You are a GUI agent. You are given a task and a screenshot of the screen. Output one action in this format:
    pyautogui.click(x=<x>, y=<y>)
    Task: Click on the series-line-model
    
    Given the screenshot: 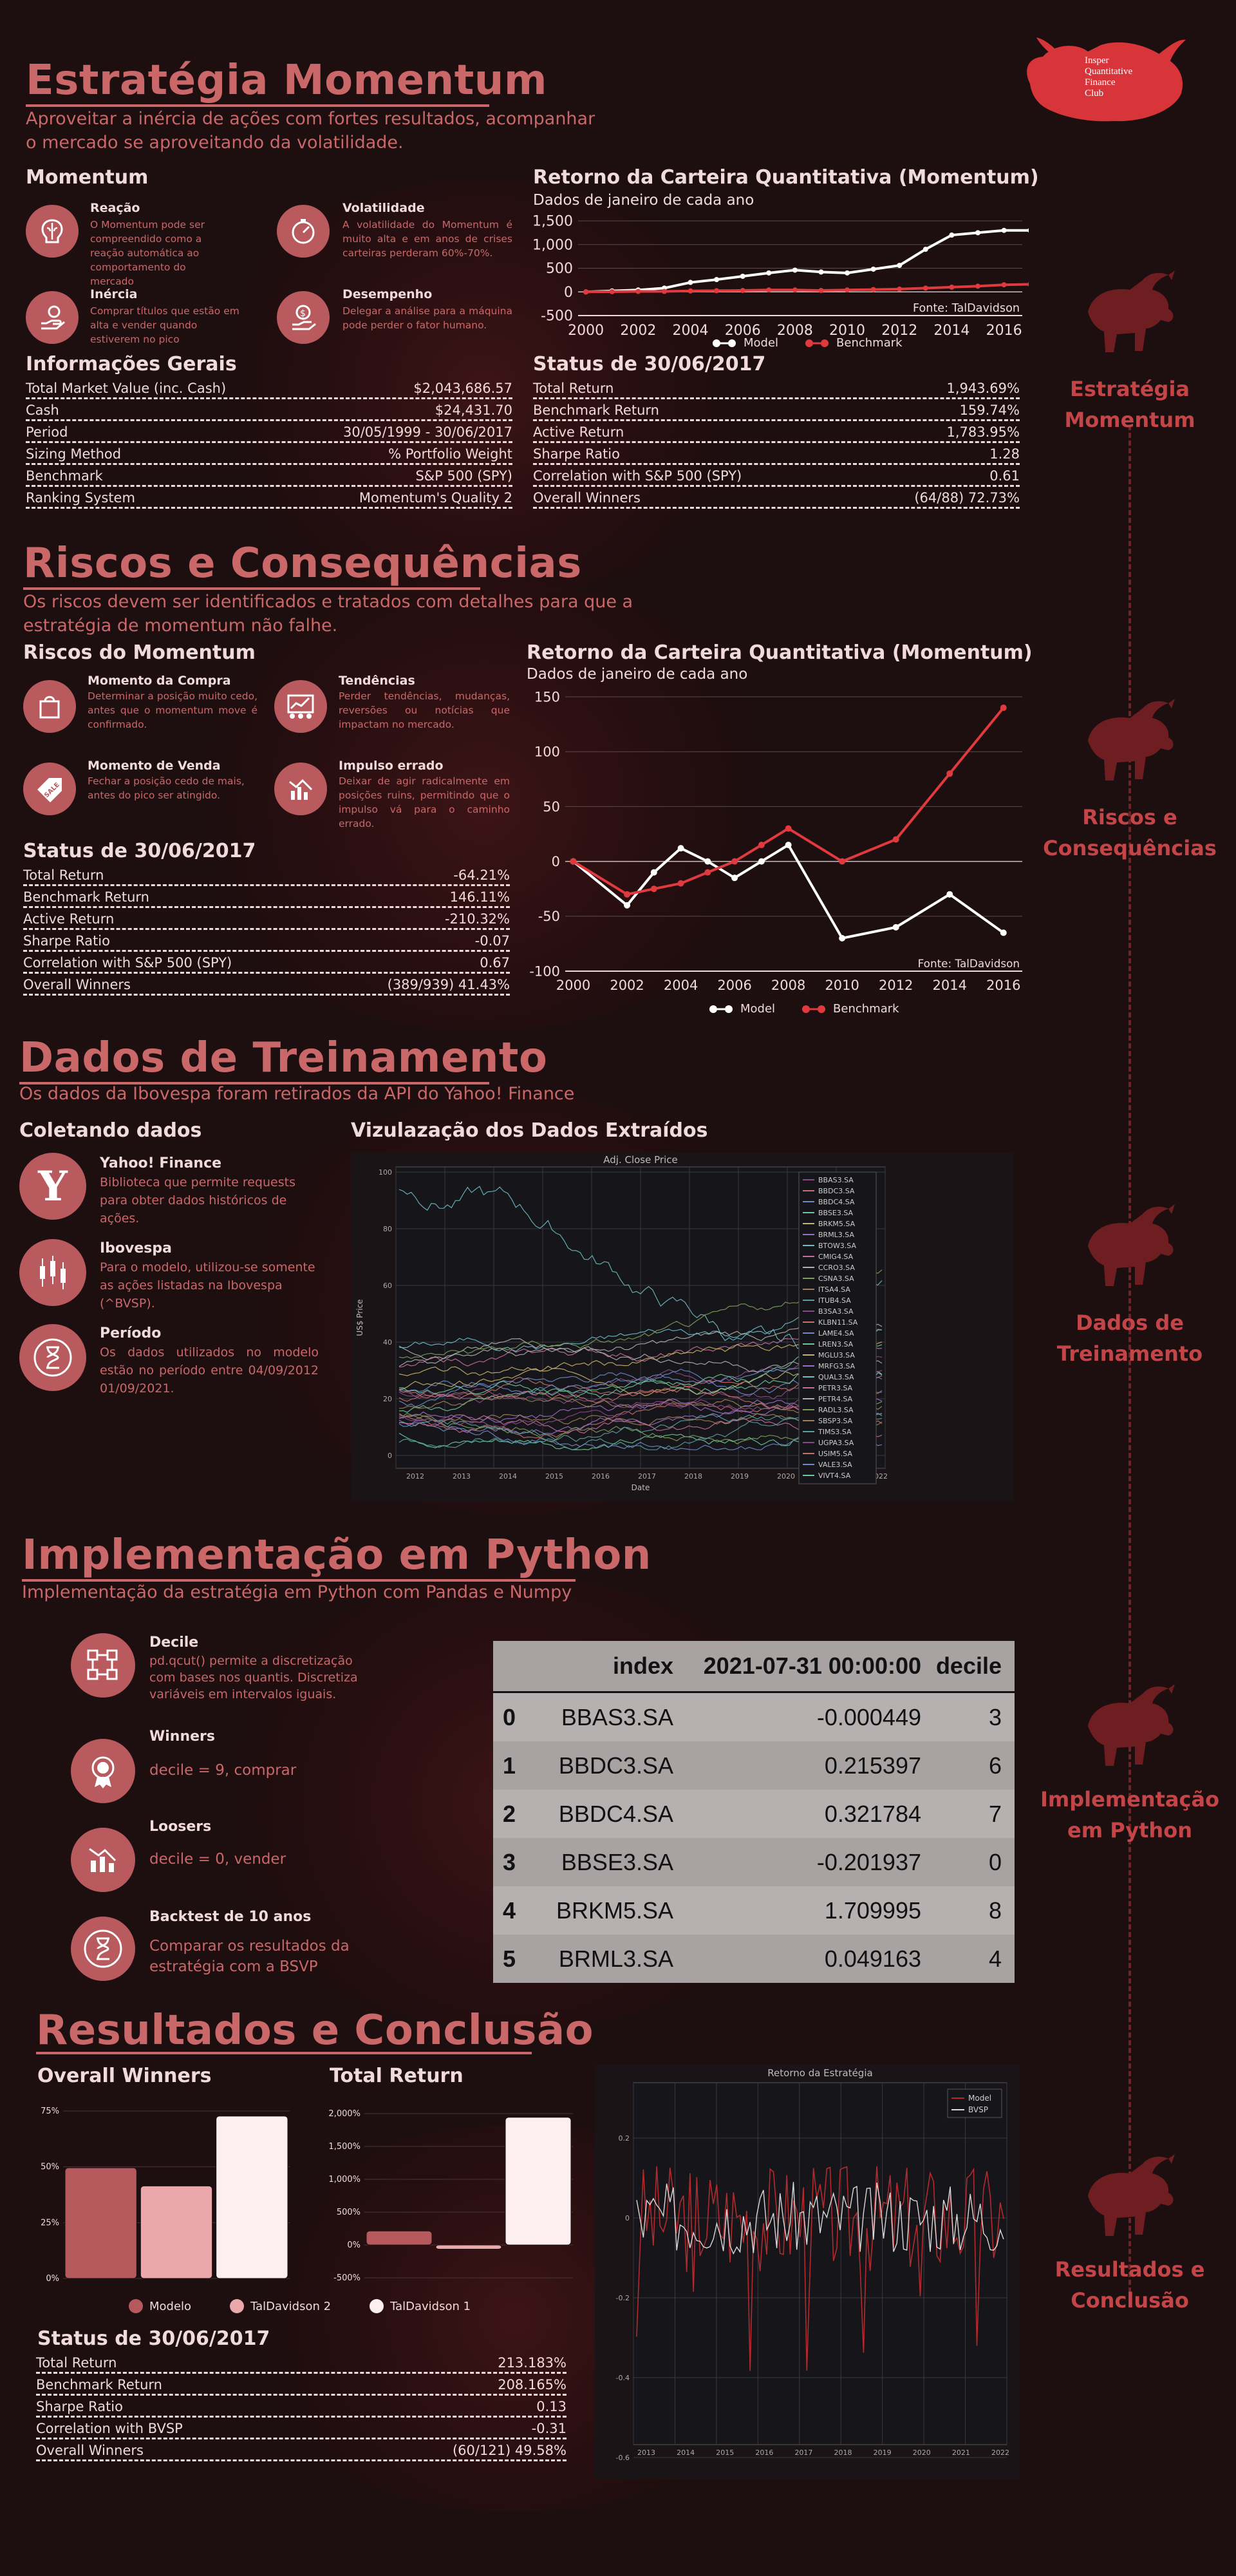 What is the action you would take?
    pyautogui.click(x=820, y=2268)
    